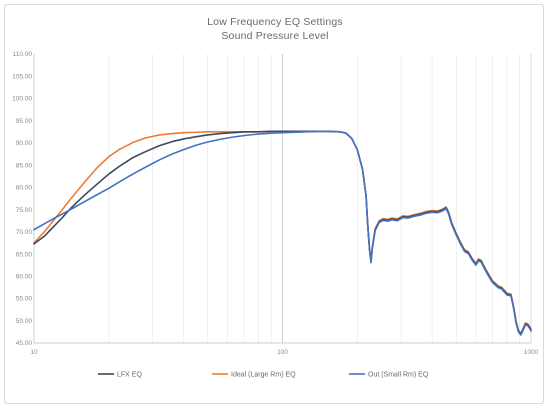 This screenshot has height=409, width=550. Describe the element at coordinates (24, 232) in the screenshot. I see `y-tick-label: 70.00` at that location.